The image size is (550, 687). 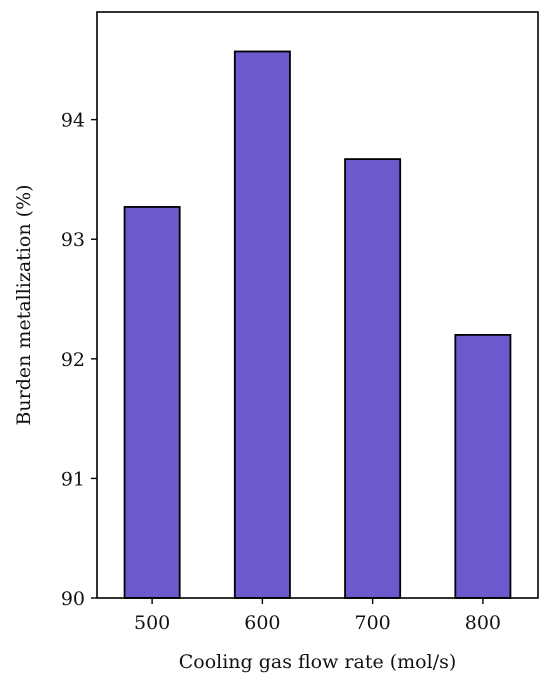 What do you see at coordinates (24, 304) in the screenshot?
I see `y-axis-label: Burden metallization (%)` at bounding box center [24, 304].